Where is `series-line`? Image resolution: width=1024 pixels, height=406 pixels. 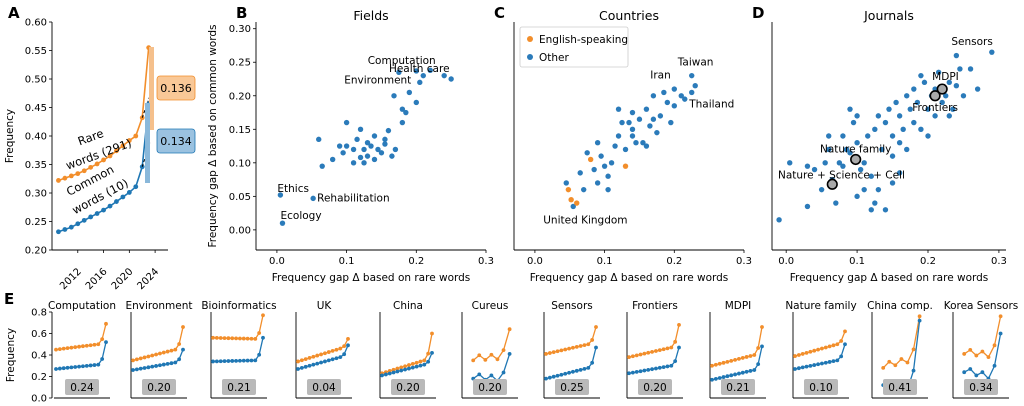
series-line is located at coordinates (820, 357).